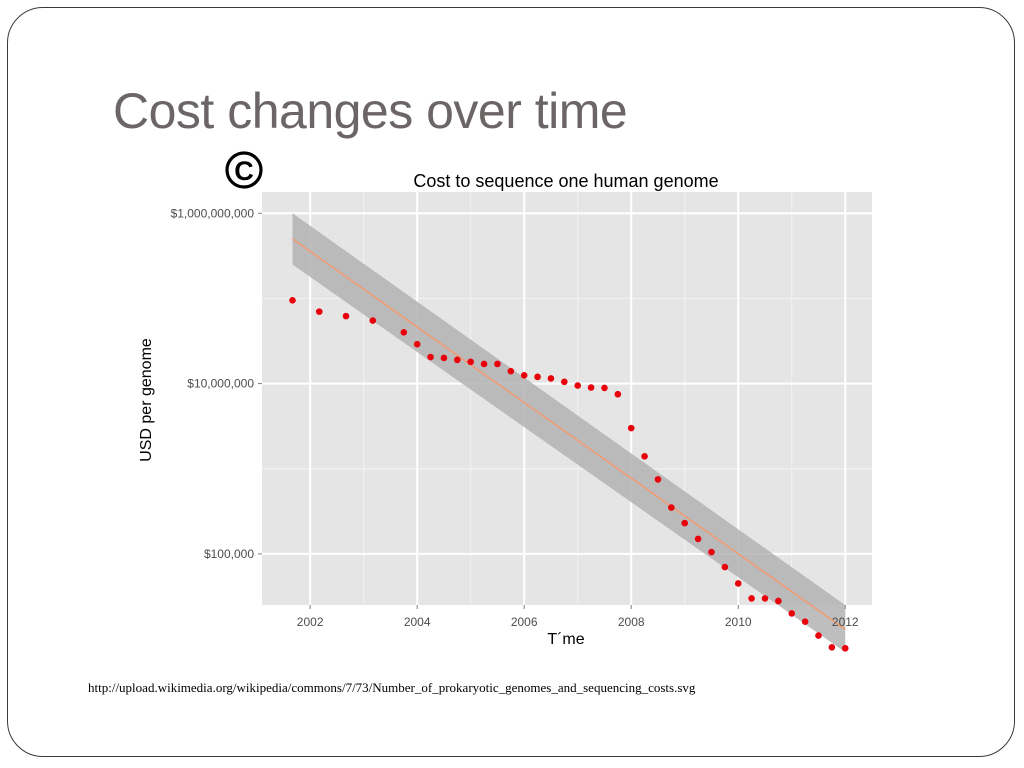  What do you see at coordinates (213, 213) in the screenshot?
I see `y-tick-label: $1,000,000,000` at bounding box center [213, 213].